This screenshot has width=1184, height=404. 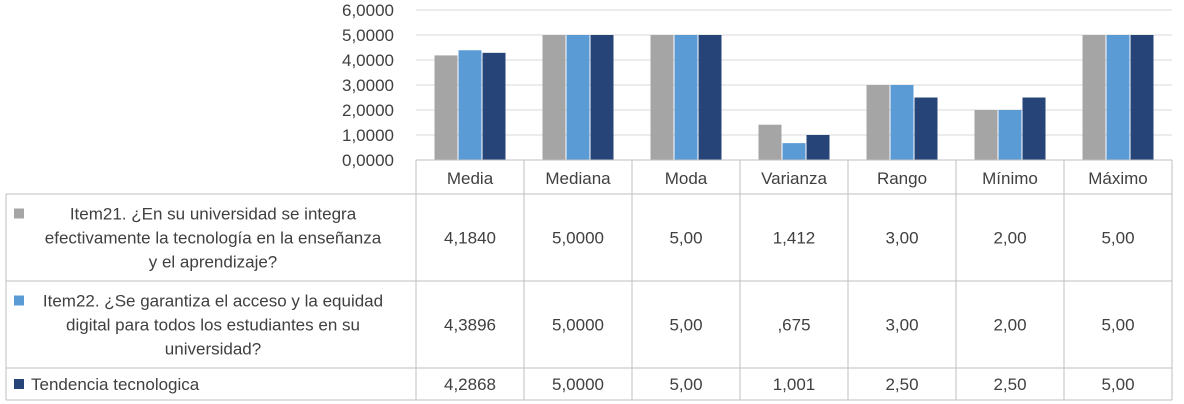 I want to click on y-tick-label: 1,0000, so click(x=368, y=135).